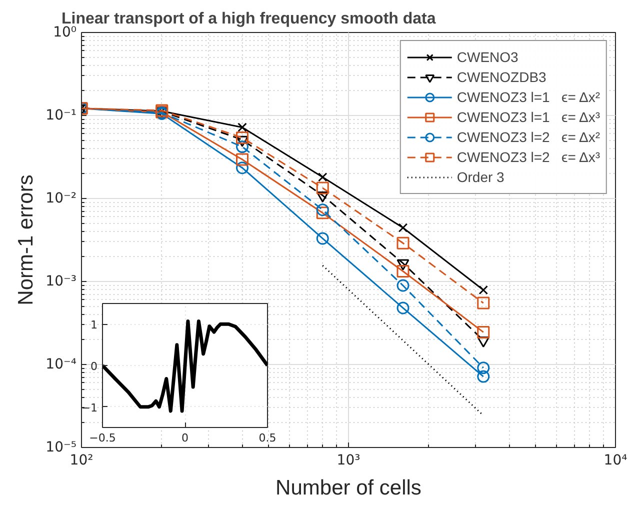  I want to click on y-tick-label: 10⁻⁴, so click(61, 364).